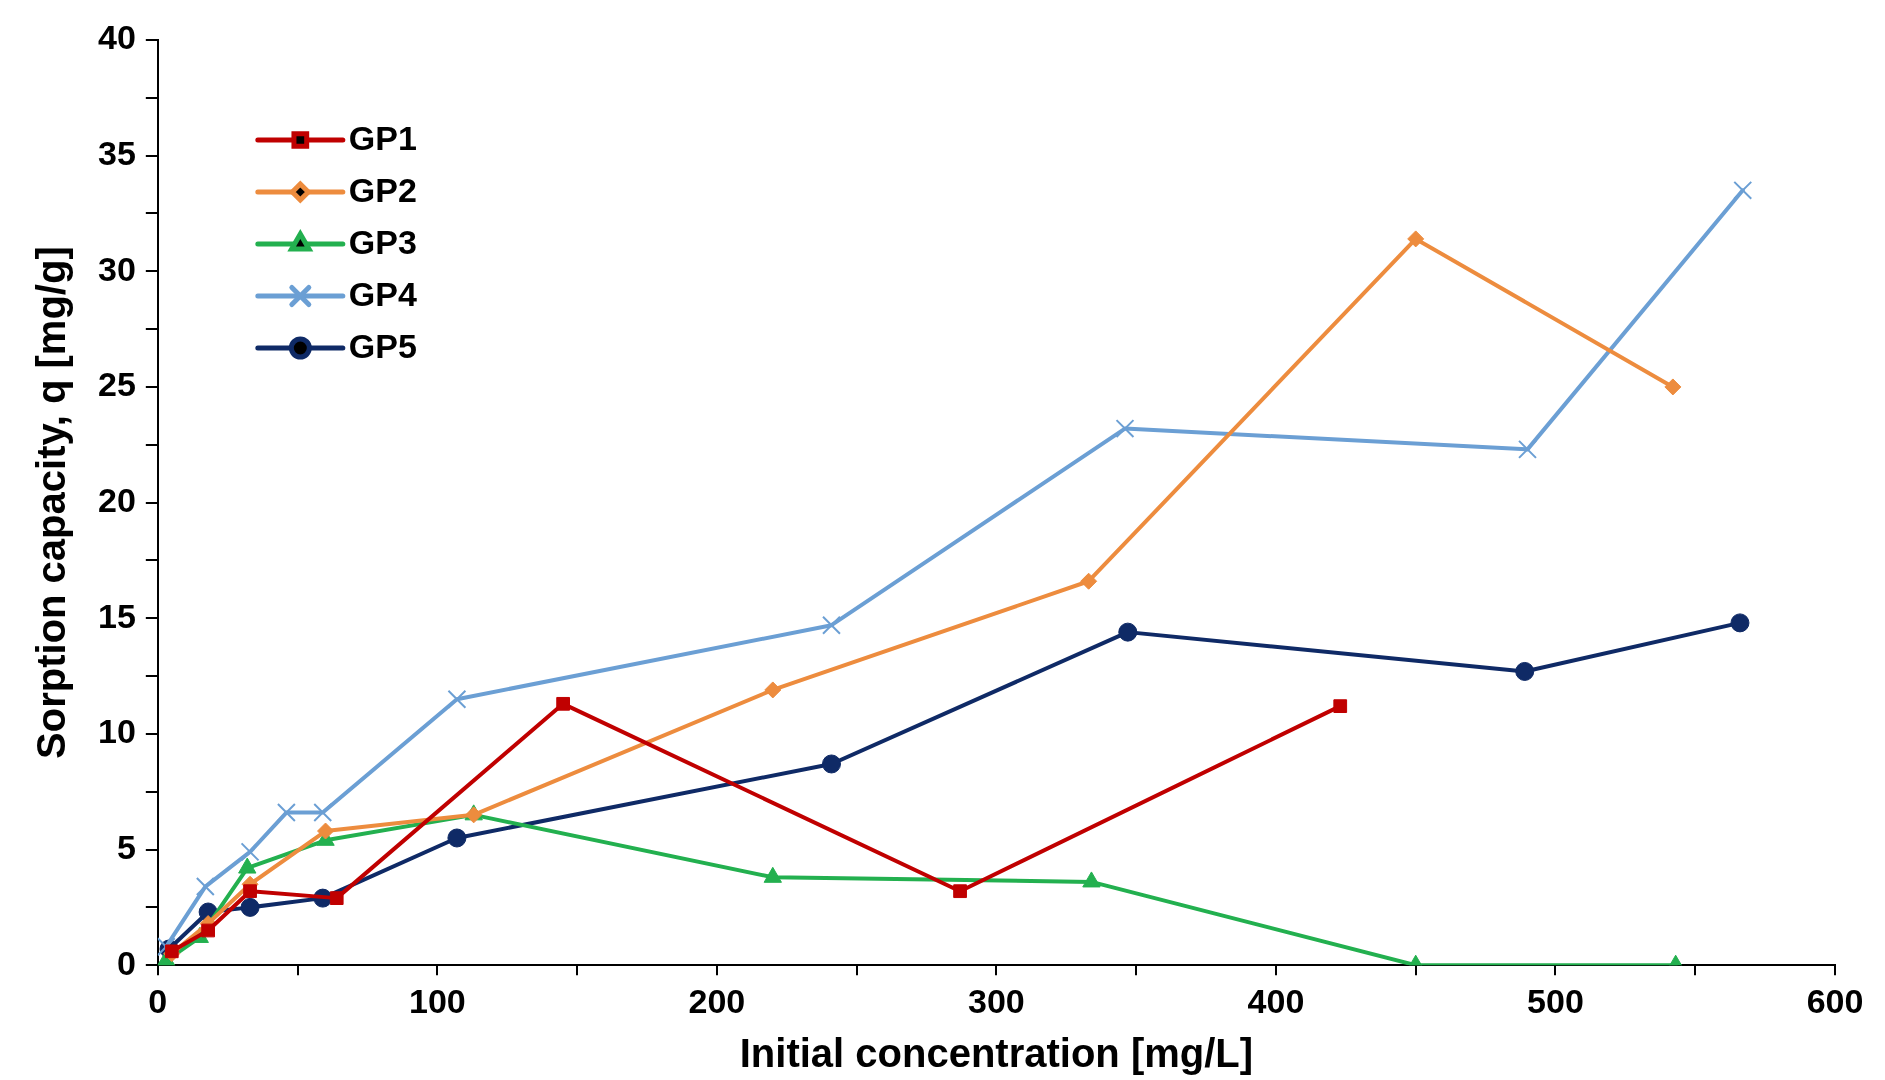 This screenshot has width=1885, height=1080. What do you see at coordinates (116, 268) in the screenshot?
I see `y-tick-label: 30` at bounding box center [116, 268].